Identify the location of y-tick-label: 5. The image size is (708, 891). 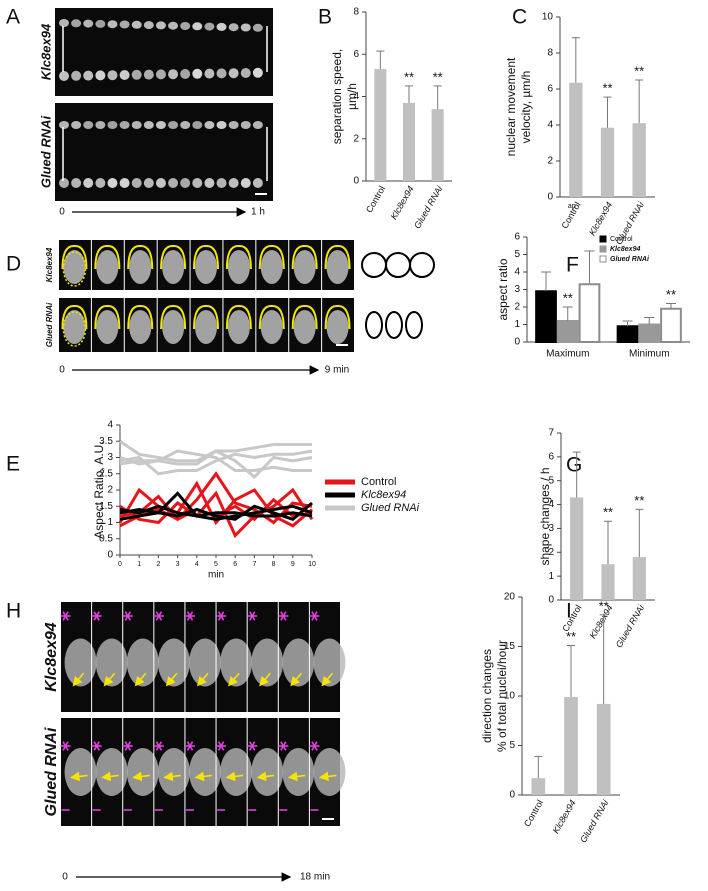
(551, 480).